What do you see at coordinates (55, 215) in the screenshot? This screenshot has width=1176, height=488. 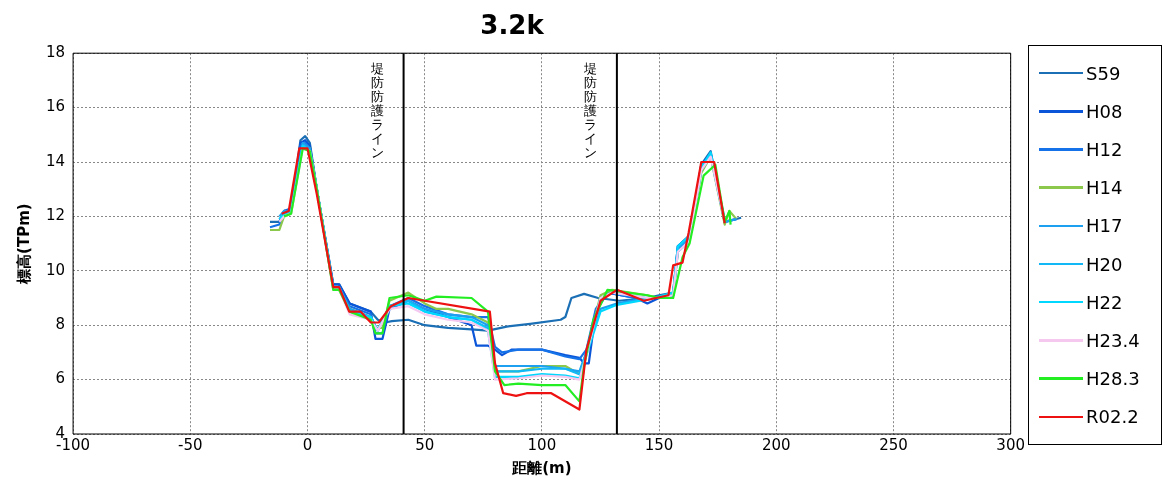 I see `y-tick-label: 12` at bounding box center [55, 215].